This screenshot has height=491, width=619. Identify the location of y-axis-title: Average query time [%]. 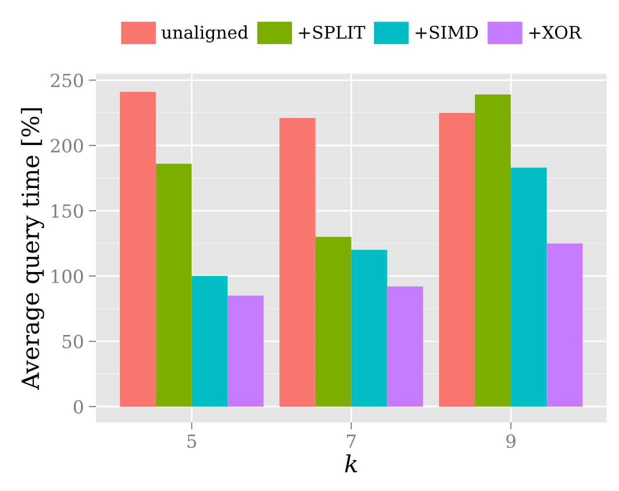
(32, 249).